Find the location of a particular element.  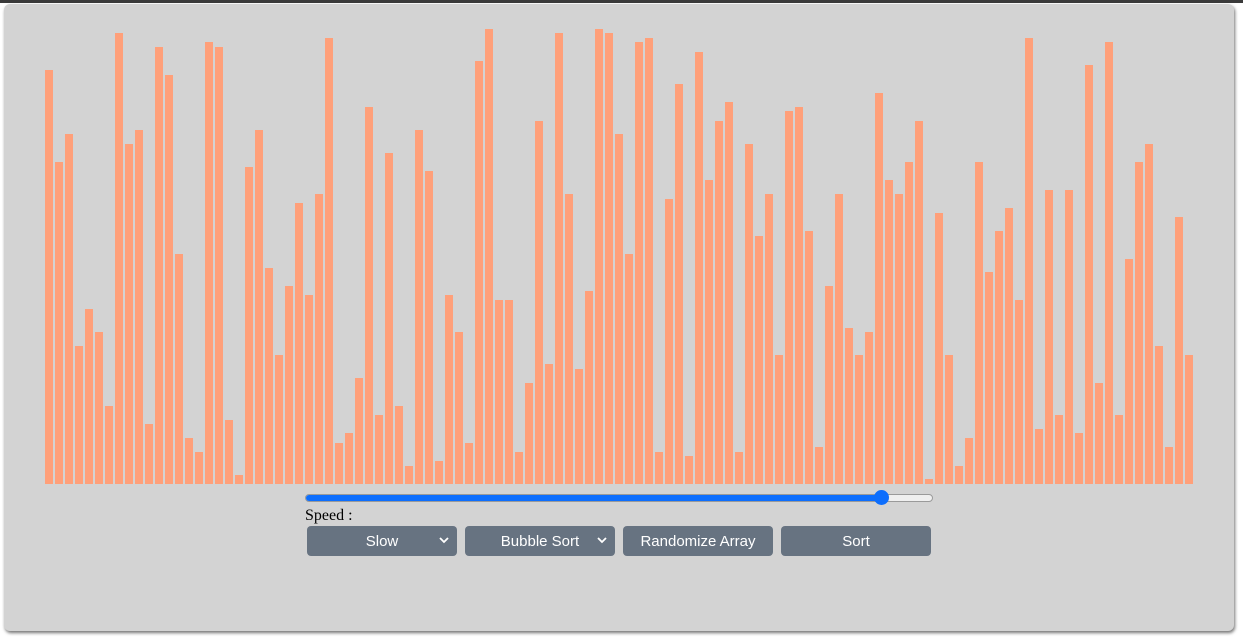

speed-slider is located at coordinates (619, 498).